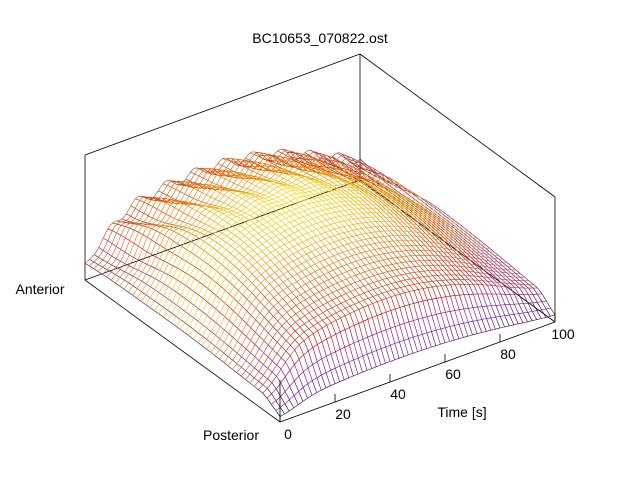 The width and height of the screenshot is (640, 480). Describe the element at coordinates (283, 238) in the screenshot. I see `mesh-line` at that location.